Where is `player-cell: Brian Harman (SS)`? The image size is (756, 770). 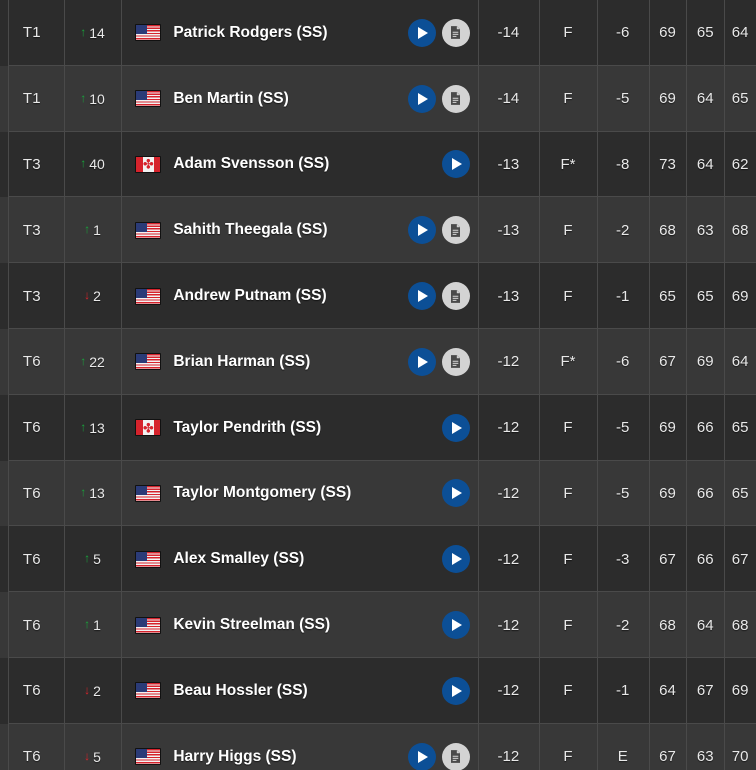
player-cell: Brian Harman (SS) is located at coordinates (299, 361).